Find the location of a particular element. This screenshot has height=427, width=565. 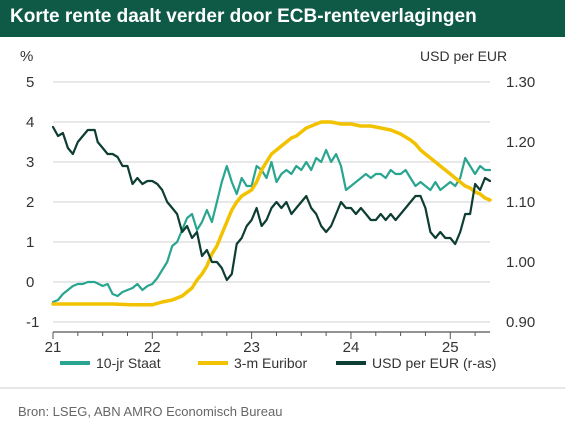

y-left-tick-label: 4 is located at coordinates (30, 122).